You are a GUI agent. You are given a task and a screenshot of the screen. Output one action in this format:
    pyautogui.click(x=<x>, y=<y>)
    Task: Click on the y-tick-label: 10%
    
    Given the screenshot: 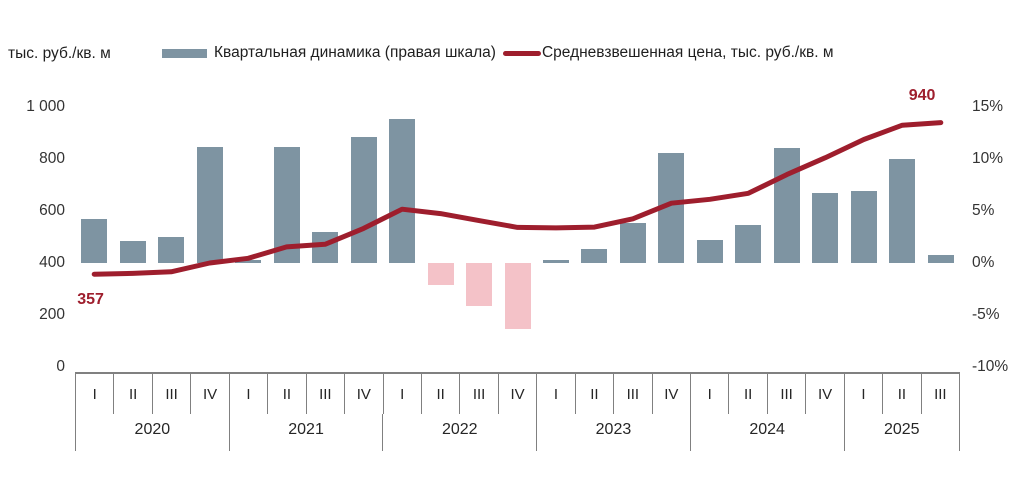 What is the action you would take?
    pyautogui.click(x=988, y=158)
    